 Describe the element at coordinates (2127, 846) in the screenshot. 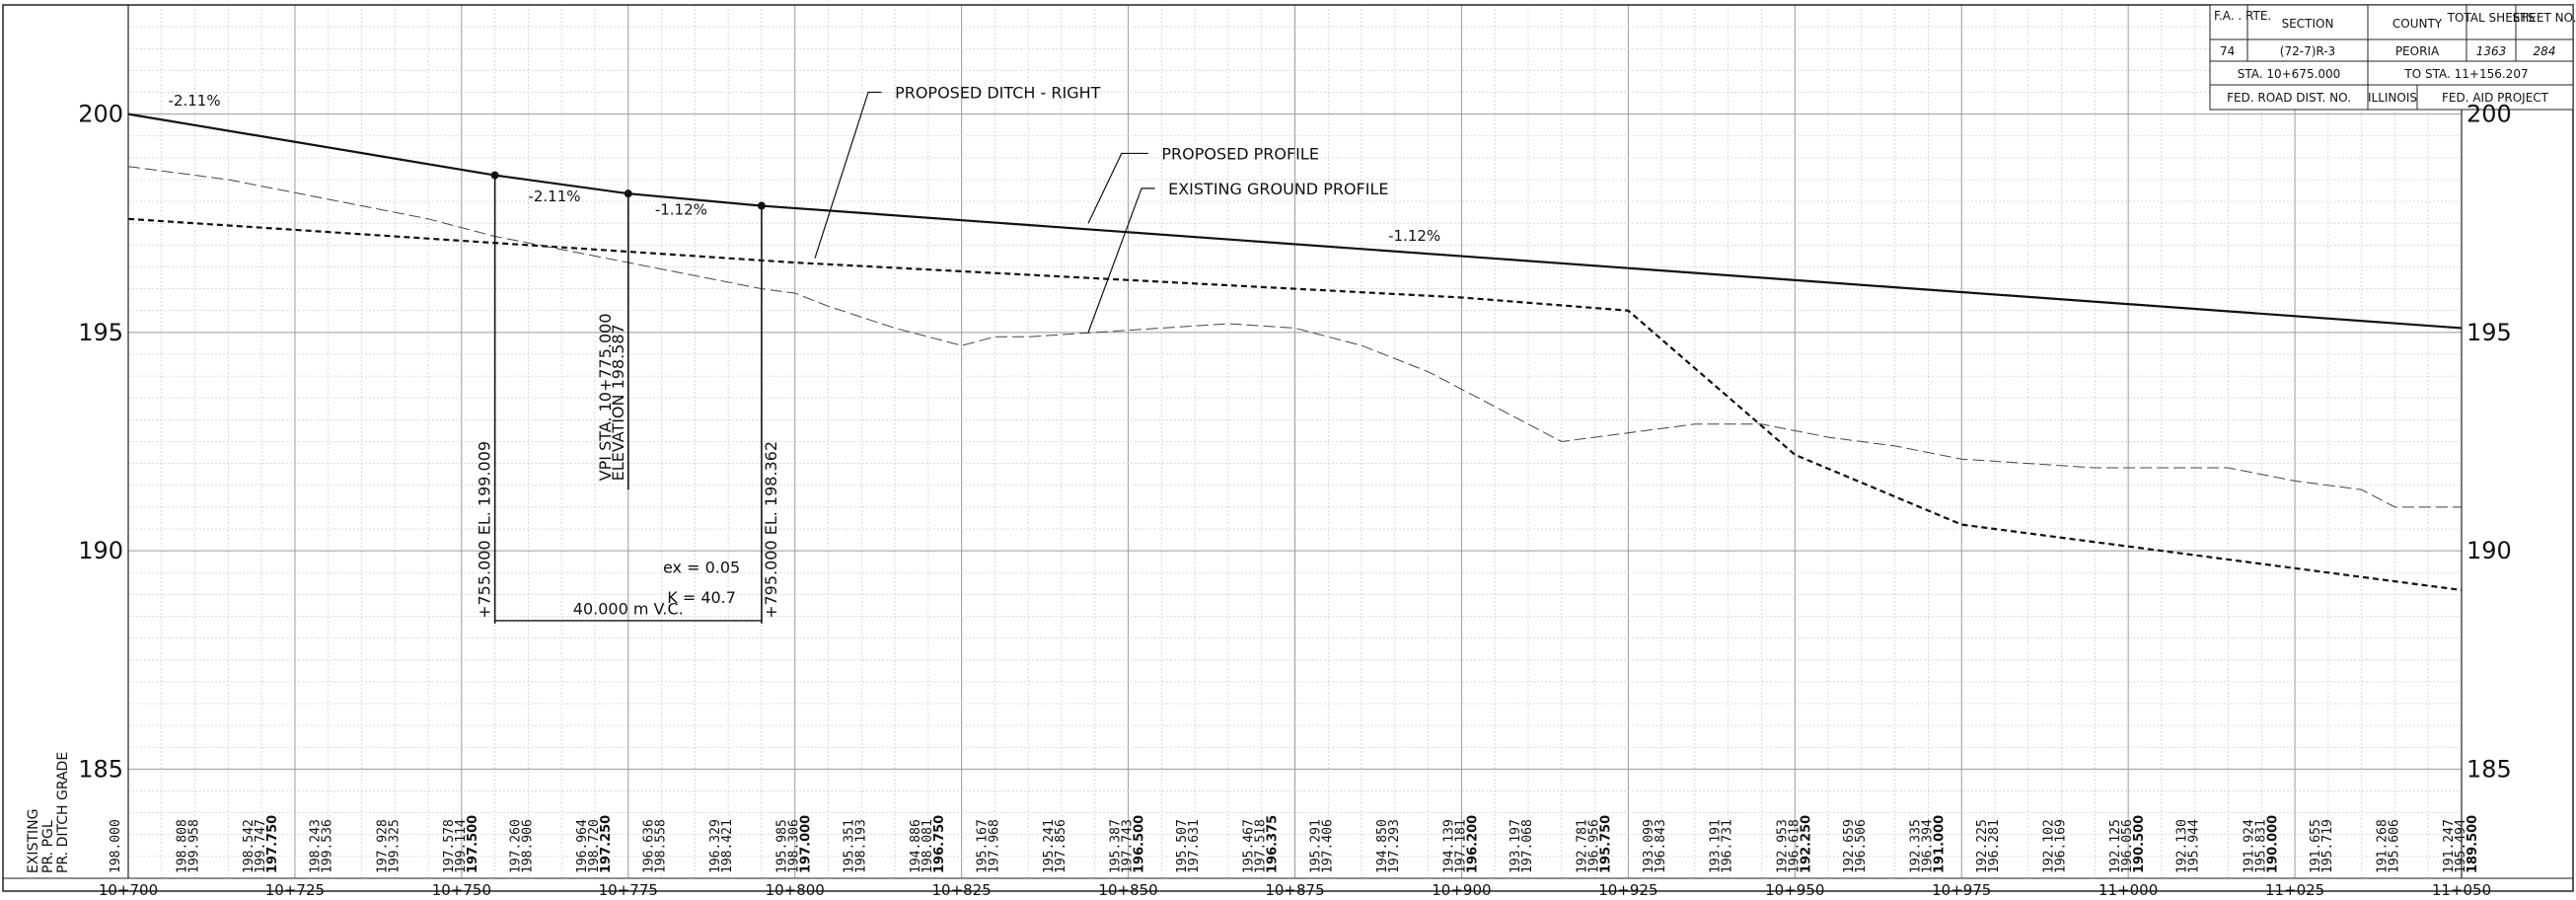

I see `station-value: 196.056` at that location.